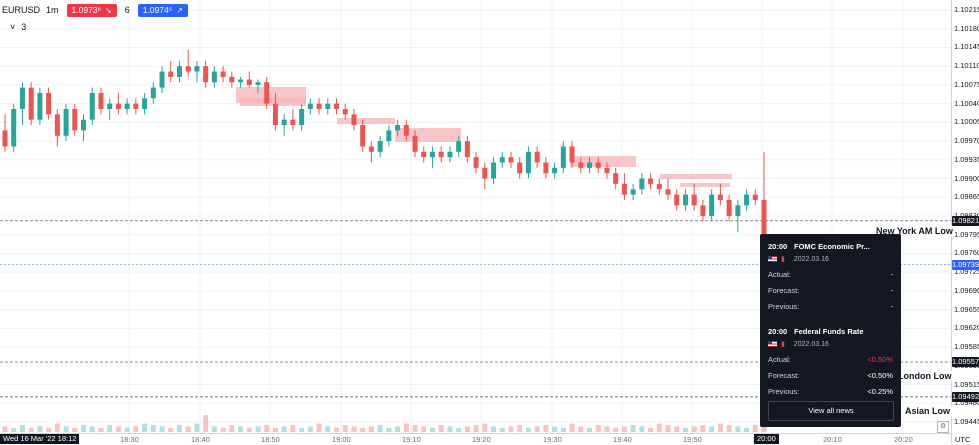 The height and width of the screenshot is (445, 979). I want to click on trend-up-icon: ↗, so click(179, 10).